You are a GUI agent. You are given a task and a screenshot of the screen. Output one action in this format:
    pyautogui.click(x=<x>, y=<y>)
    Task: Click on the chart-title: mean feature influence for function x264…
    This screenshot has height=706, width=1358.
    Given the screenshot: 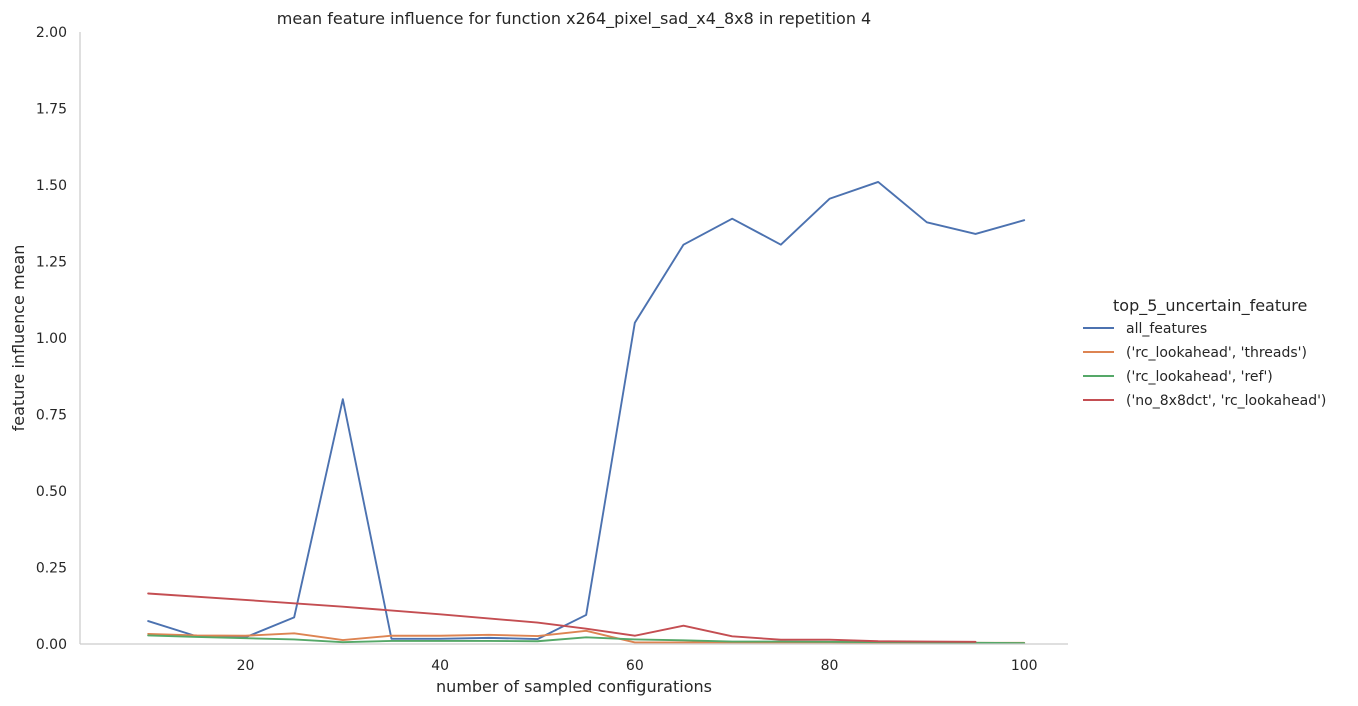 What is the action you would take?
    pyautogui.click(x=574, y=19)
    